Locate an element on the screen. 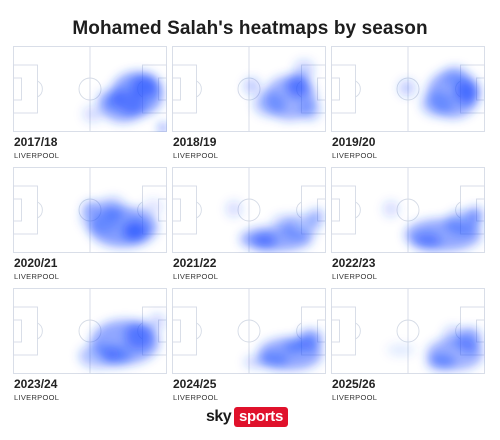 The width and height of the screenshot is (500, 440). heatmap-panel-2022-23: 2022/23 LIVERPOOL is located at coordinates (408, 225).